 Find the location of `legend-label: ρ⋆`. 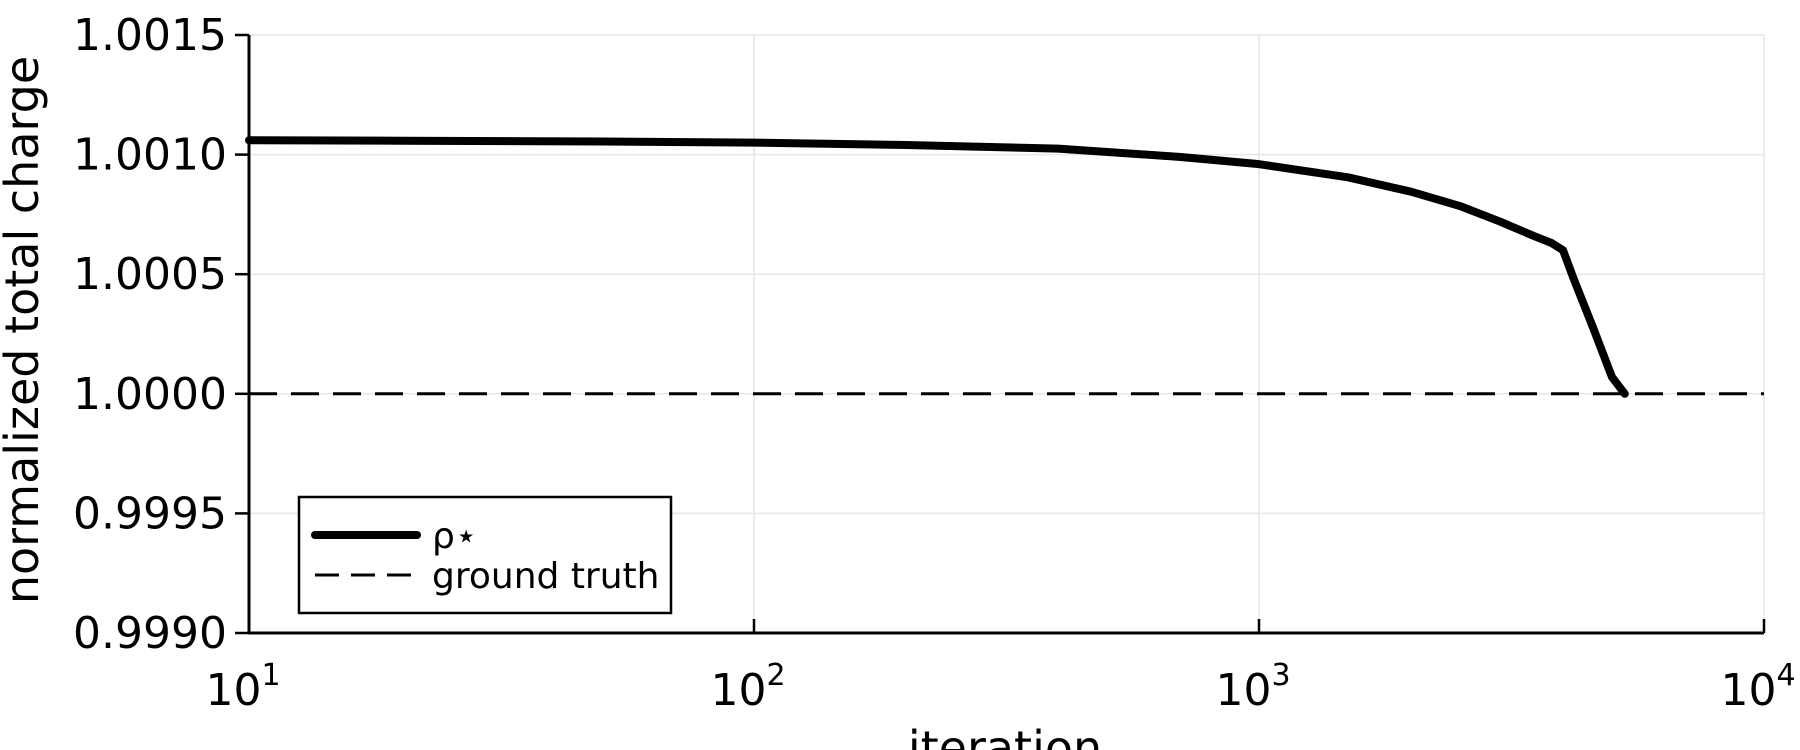

legend-label: ρ⋆ is located at coordinates (454, 536).